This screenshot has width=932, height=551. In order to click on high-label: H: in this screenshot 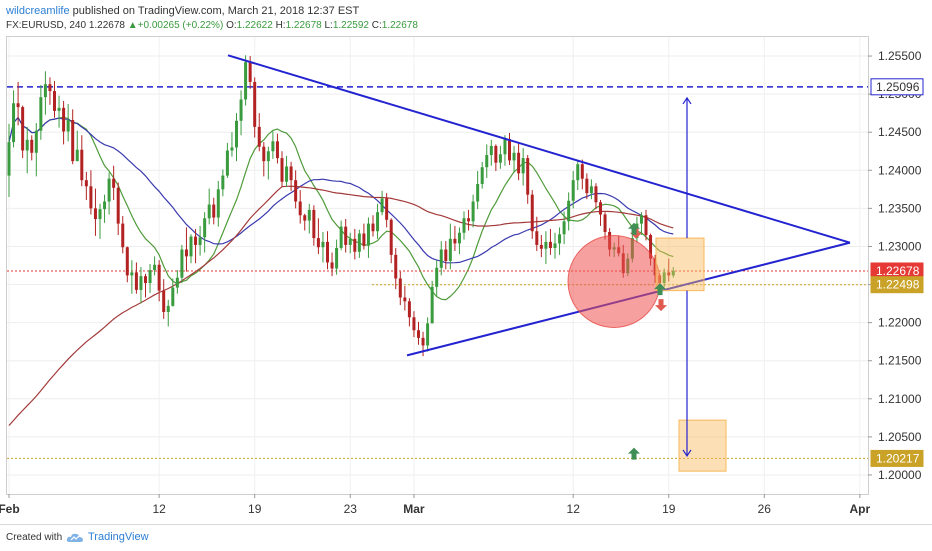, I will do `click(280, 25)`.